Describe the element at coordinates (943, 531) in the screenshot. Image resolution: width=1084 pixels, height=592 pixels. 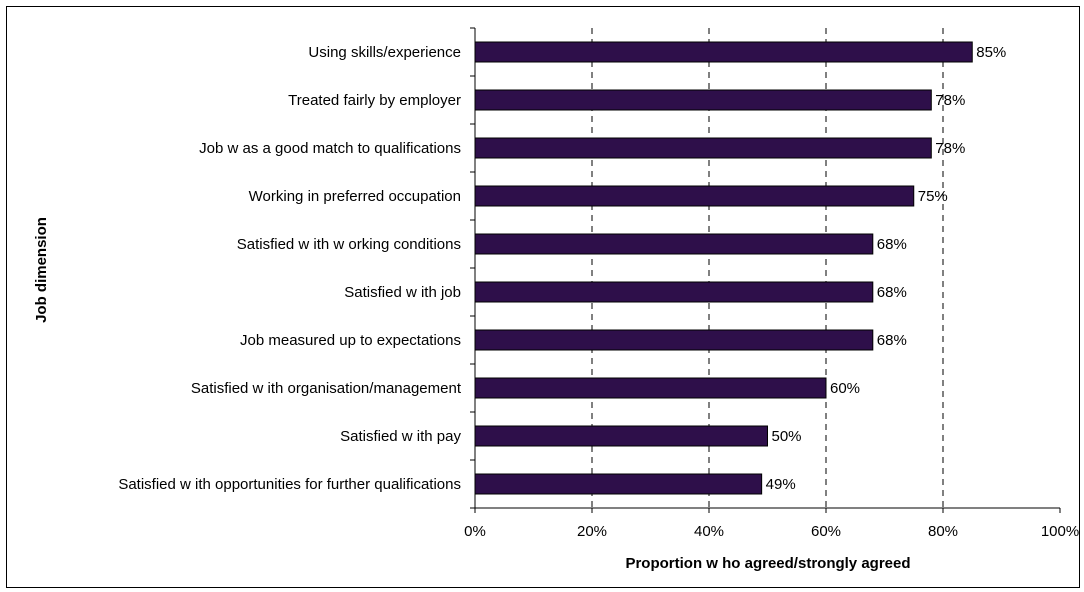
I see `x-tick-label: 80%` at that location.